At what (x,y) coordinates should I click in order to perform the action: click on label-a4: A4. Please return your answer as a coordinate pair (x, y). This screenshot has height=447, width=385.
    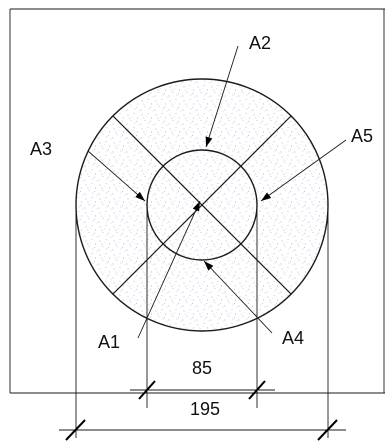
    Looking at the image, I should click on (293, 338).